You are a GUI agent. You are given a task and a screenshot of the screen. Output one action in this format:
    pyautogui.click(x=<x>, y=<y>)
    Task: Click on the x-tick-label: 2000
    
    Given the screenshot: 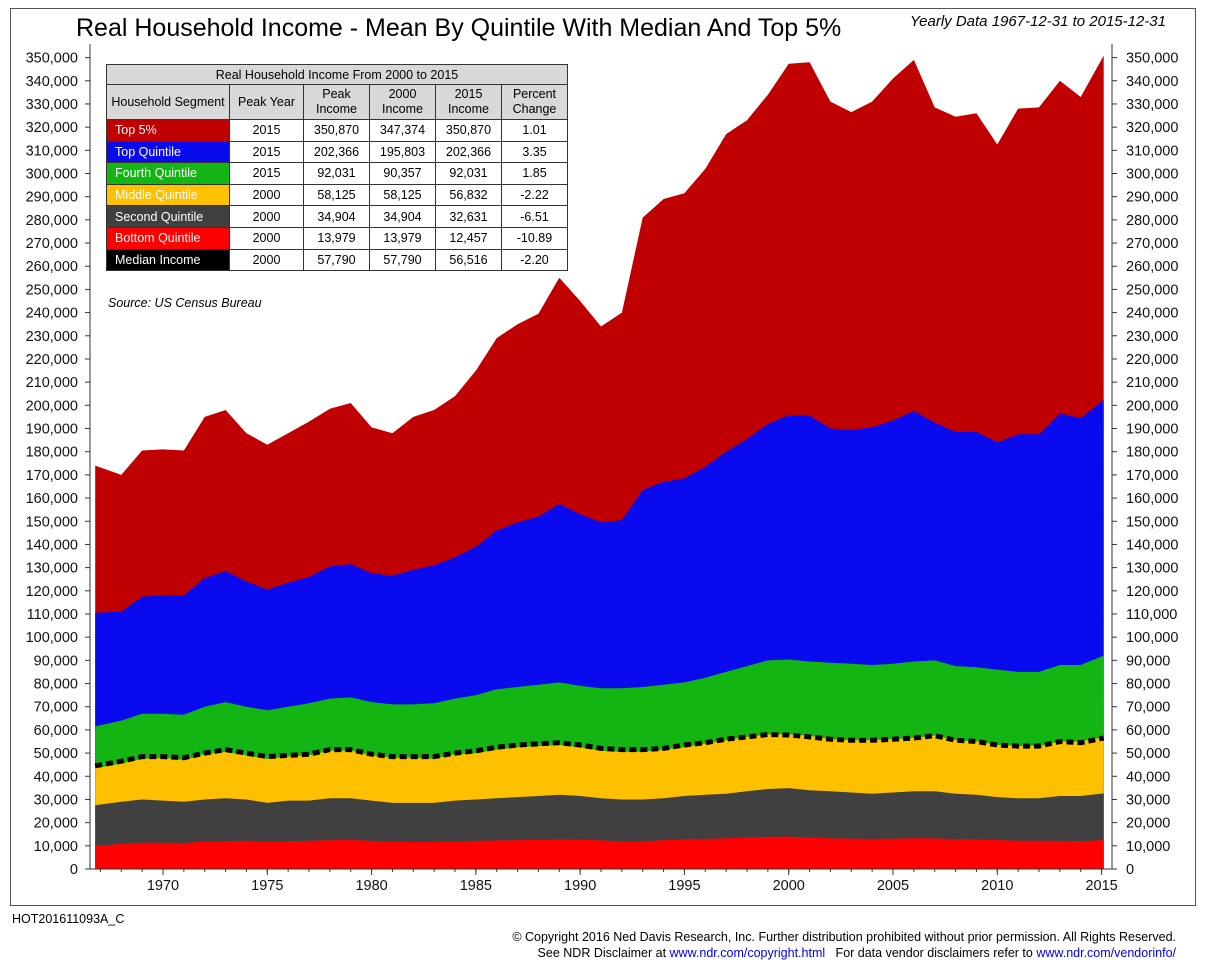 What is the action you would take?
    pyautogui.click(x=789, y=886)
    